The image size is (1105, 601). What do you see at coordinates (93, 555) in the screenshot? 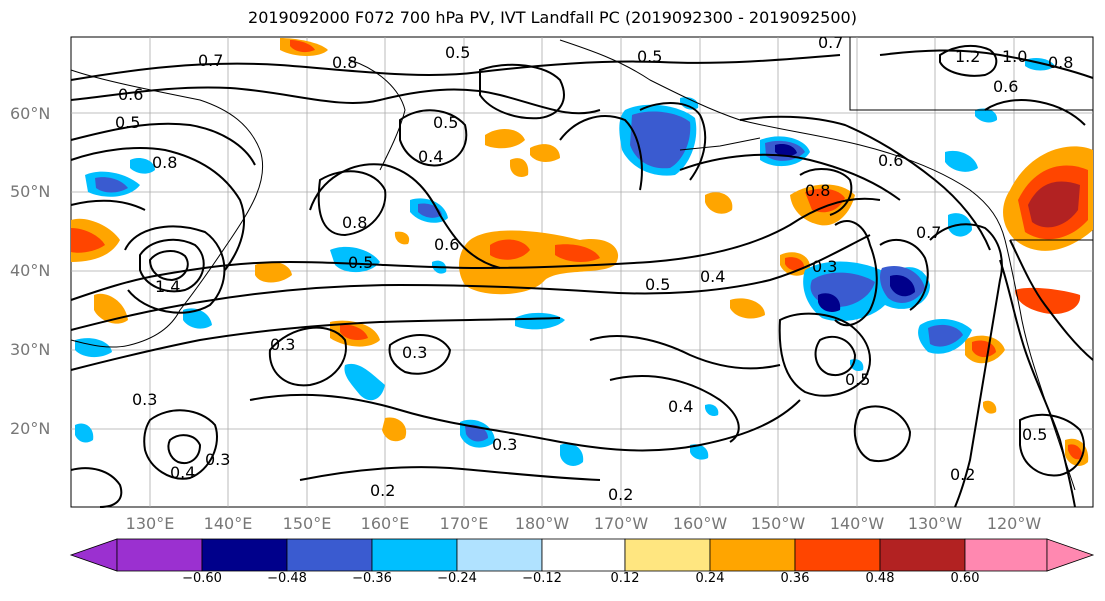
I see `colorbar-lower-extension` at bounding box center [93, 555].